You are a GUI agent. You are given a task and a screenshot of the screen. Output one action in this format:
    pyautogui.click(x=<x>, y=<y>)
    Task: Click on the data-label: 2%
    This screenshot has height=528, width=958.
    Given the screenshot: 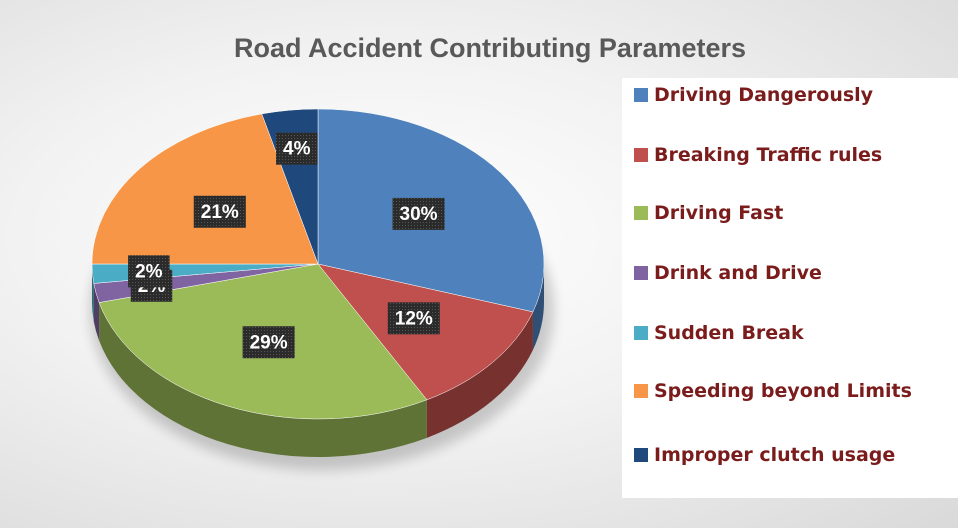 What is the action you would take?
    pyautogui.click(x=149, y=271)
    